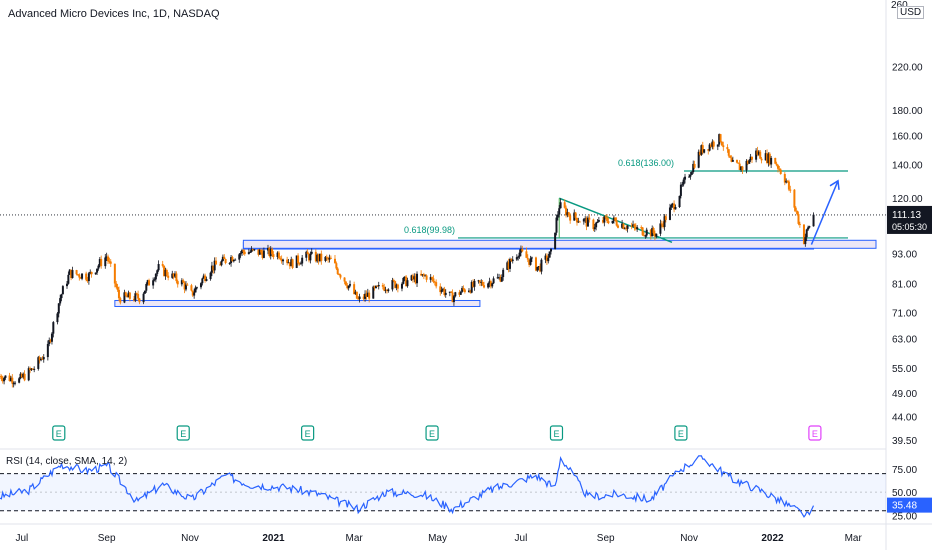 The width and height of the screenshot is (932, 555). I want to click on fib-level-label: 0.618(136.00), so click(646, 163).